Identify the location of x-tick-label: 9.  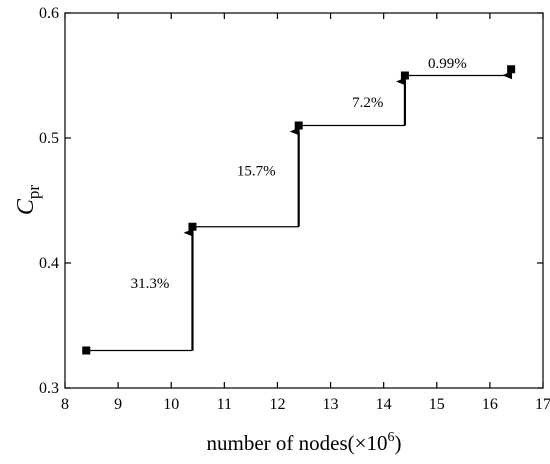
(118, 404).